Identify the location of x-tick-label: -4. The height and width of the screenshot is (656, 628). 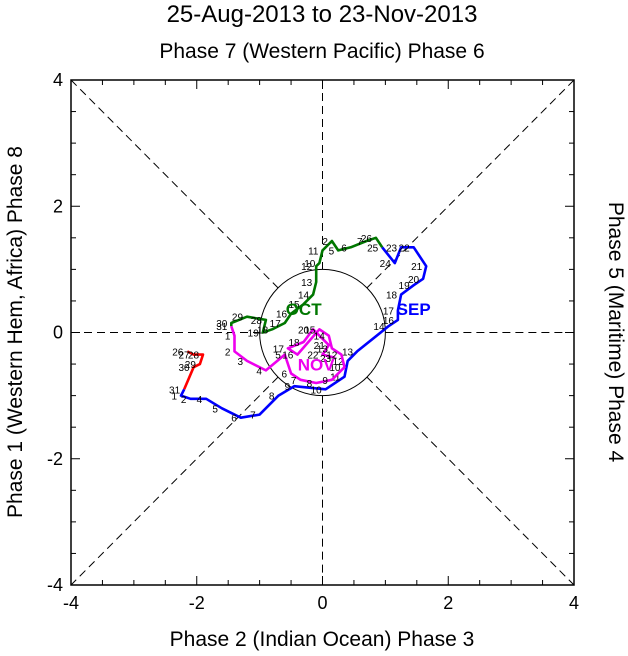
(71, 603).